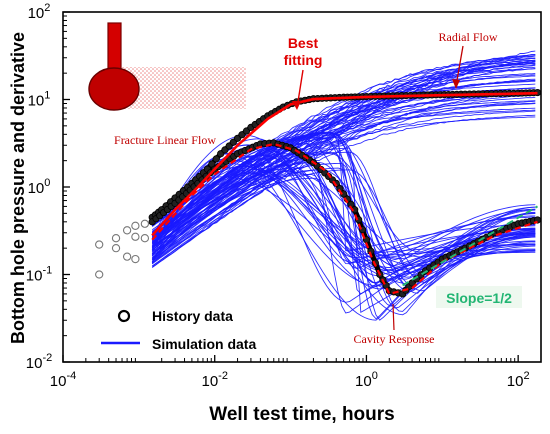 The width and height of the screenshot is (550, 434). I want to click on slope-half-line, so click(470, 246).